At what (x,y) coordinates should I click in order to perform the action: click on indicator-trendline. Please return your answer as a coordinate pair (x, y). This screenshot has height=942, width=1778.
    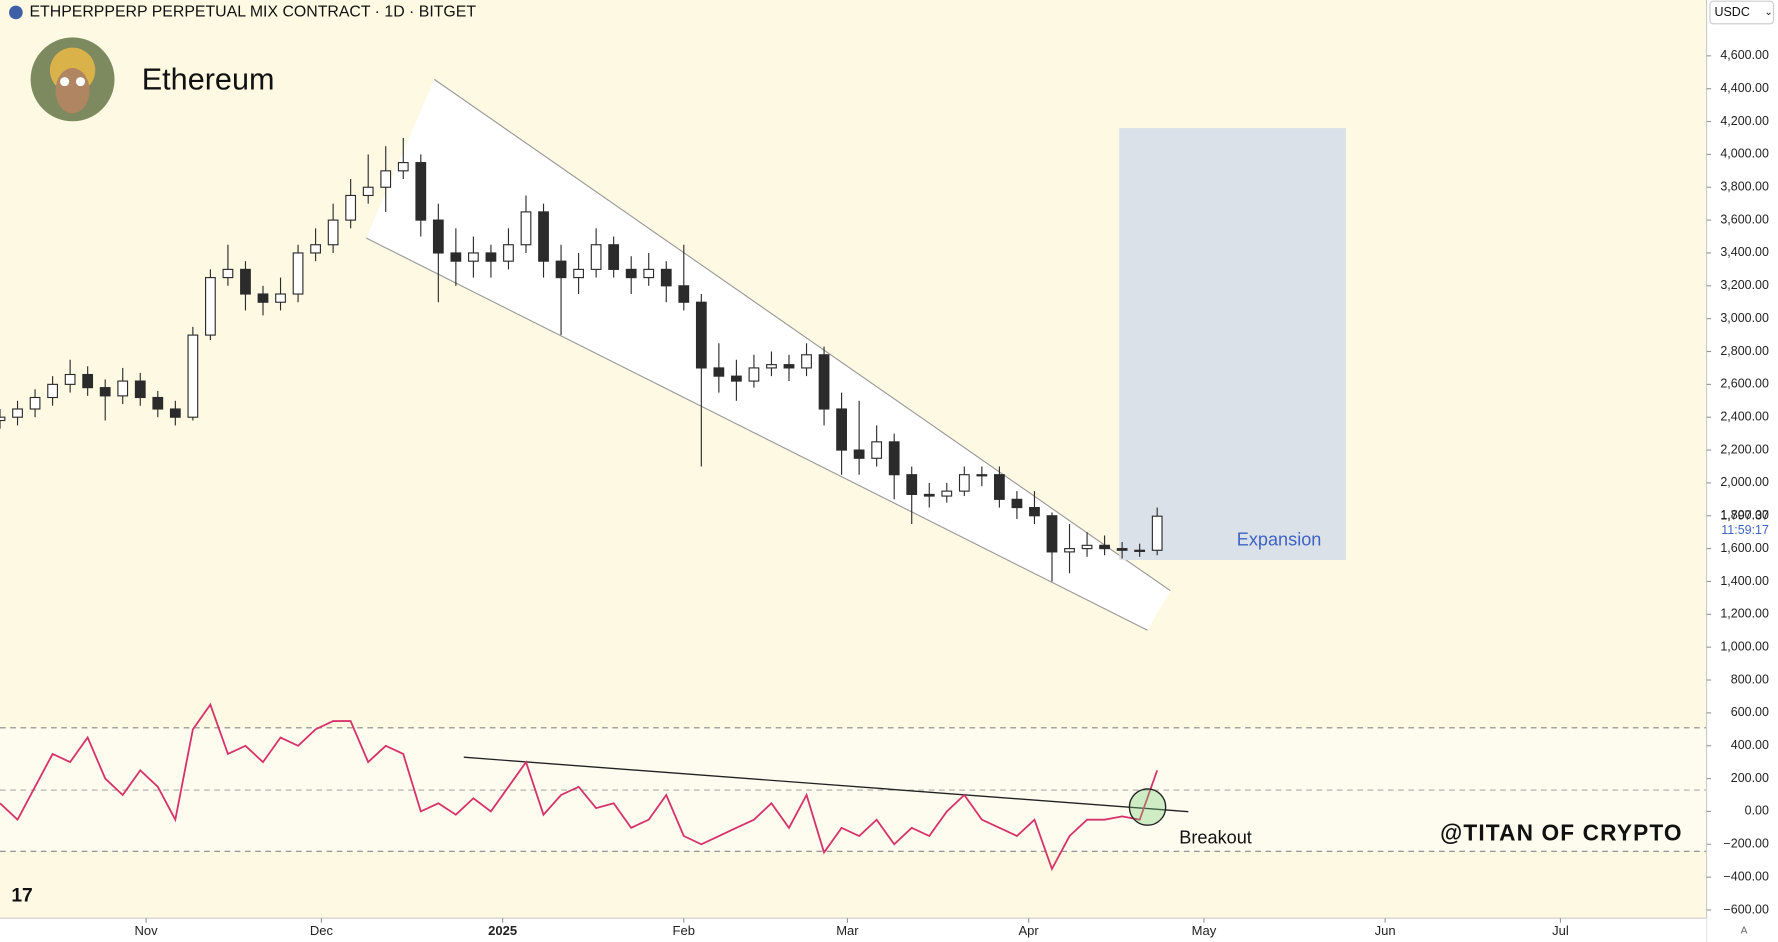
    Looking at the image, I should click on (826, 784).